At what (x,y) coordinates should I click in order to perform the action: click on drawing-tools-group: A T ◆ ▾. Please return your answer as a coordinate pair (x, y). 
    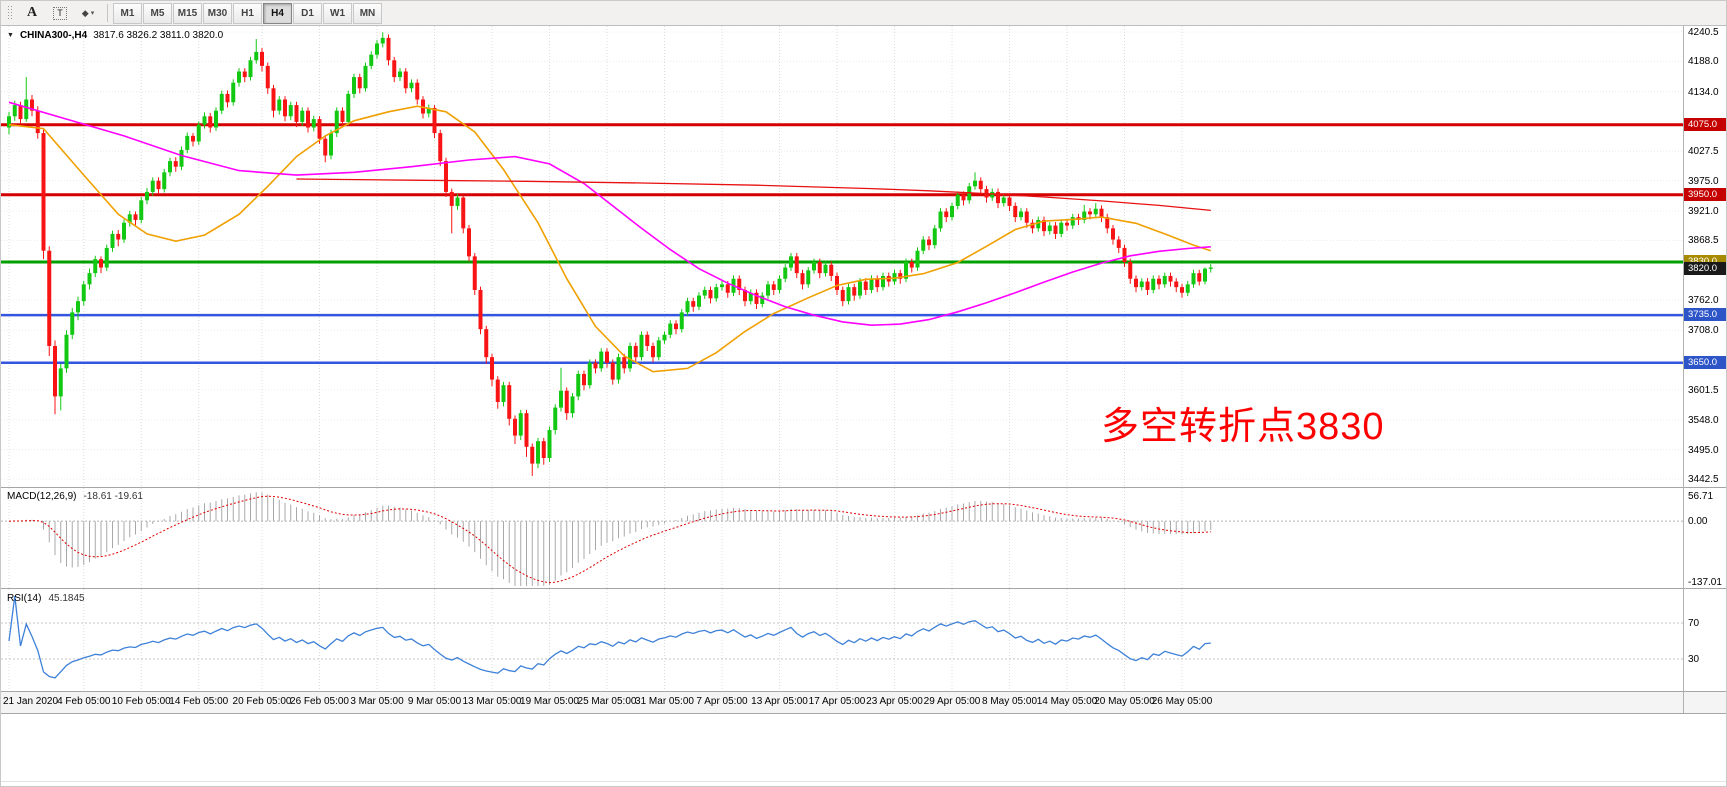
    Looking at the image, I should click on (60, 13).